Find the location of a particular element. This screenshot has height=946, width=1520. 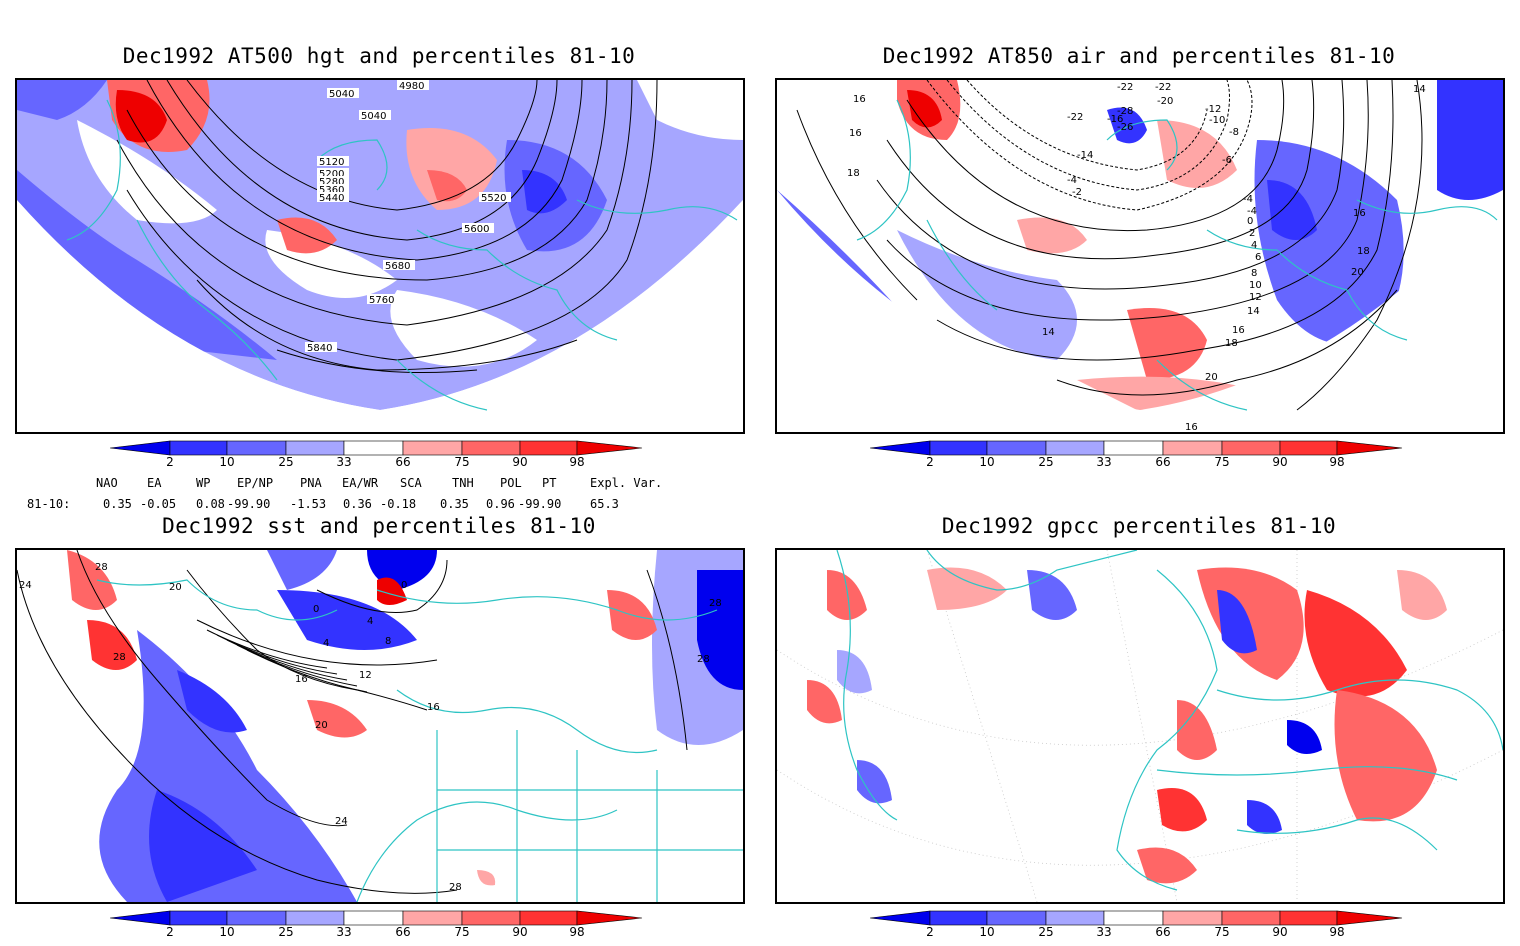

idx-header: SCA is located at coordinates (411, 483).